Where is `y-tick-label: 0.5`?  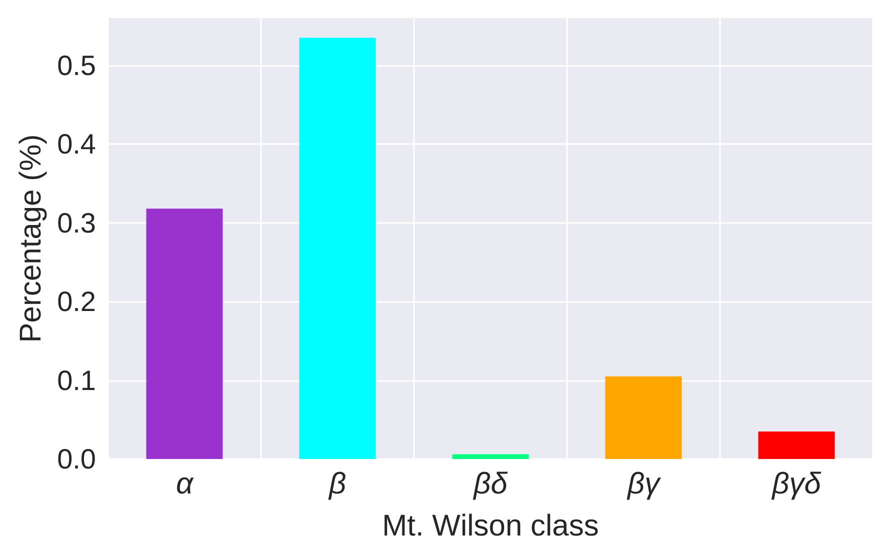 y-tick-label: 0.5 is located at coordinates (76, 65).